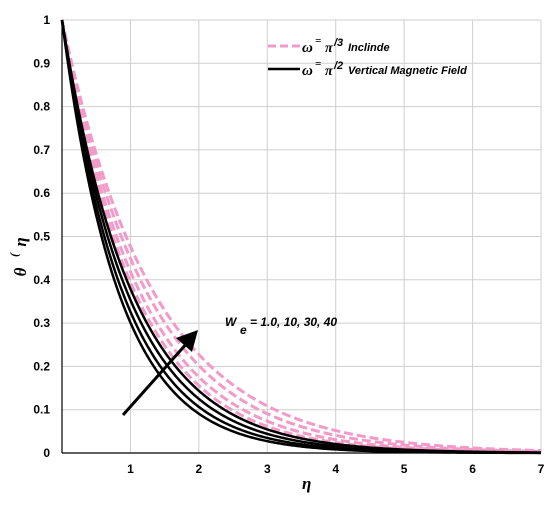  Describe the element at coordinates (229, 365) in the screenshot. I see `annotation: W e = 1.0, 10, 30, 40` at that location.